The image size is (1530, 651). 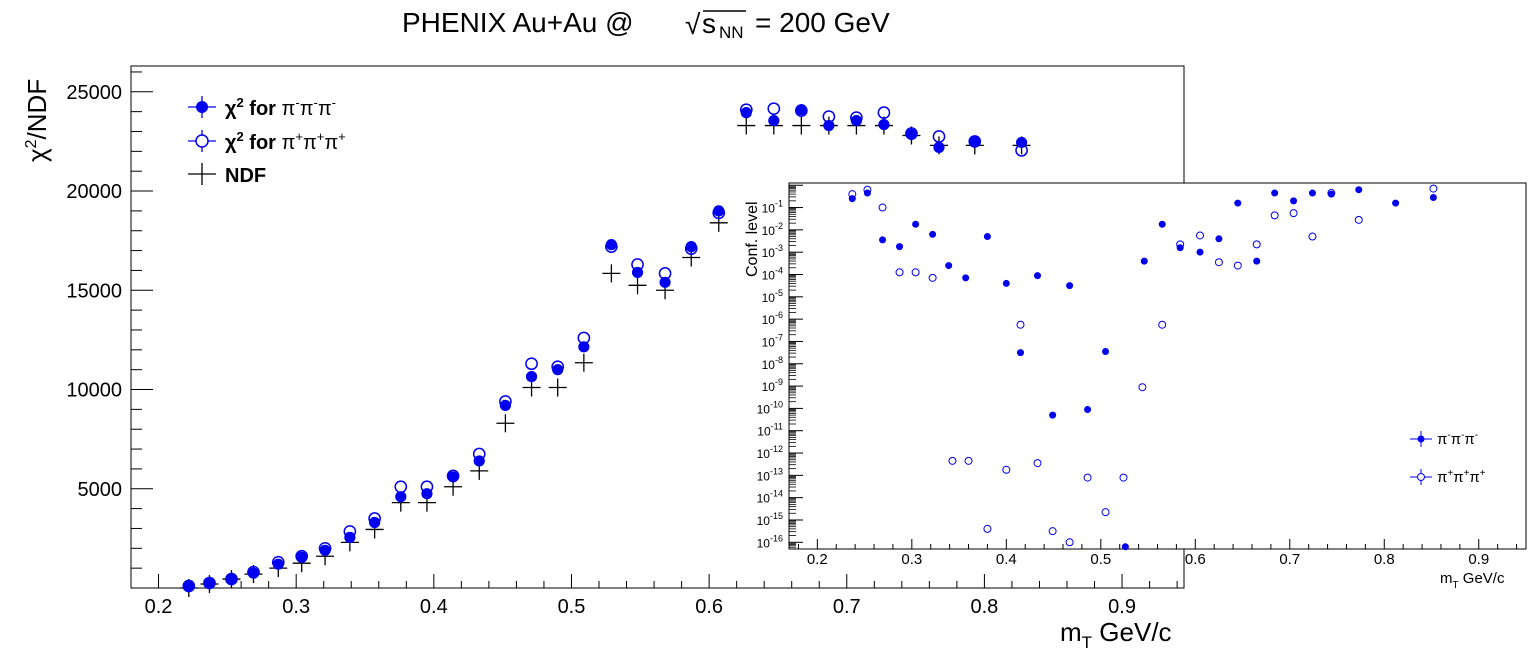 I want to click on inset-x-tick-label: 0.6, so click(x=1195, y=559).